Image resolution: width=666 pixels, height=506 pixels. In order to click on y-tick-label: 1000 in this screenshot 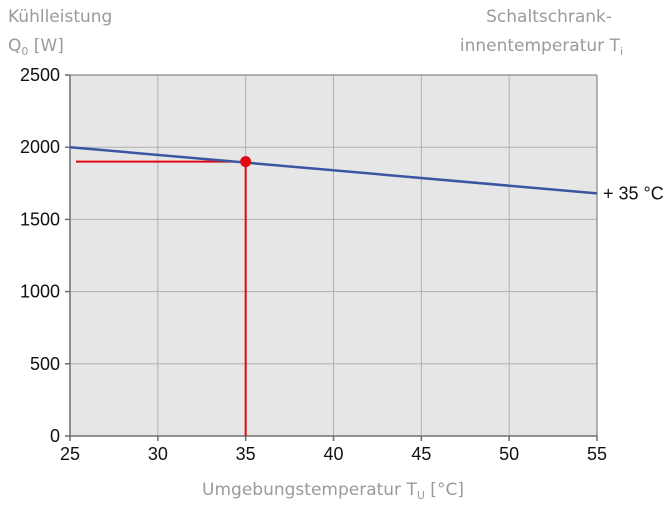, I will do `click(40, 292)`.